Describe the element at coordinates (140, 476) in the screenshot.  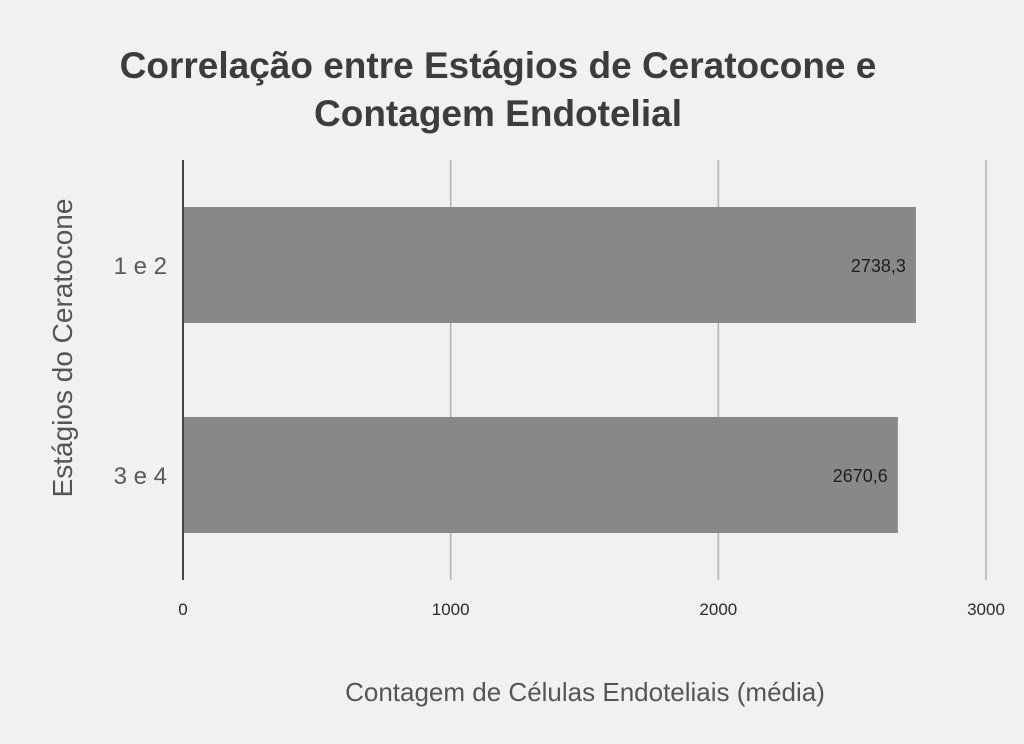
I see `category-label-1: 3 e 4` at that location.